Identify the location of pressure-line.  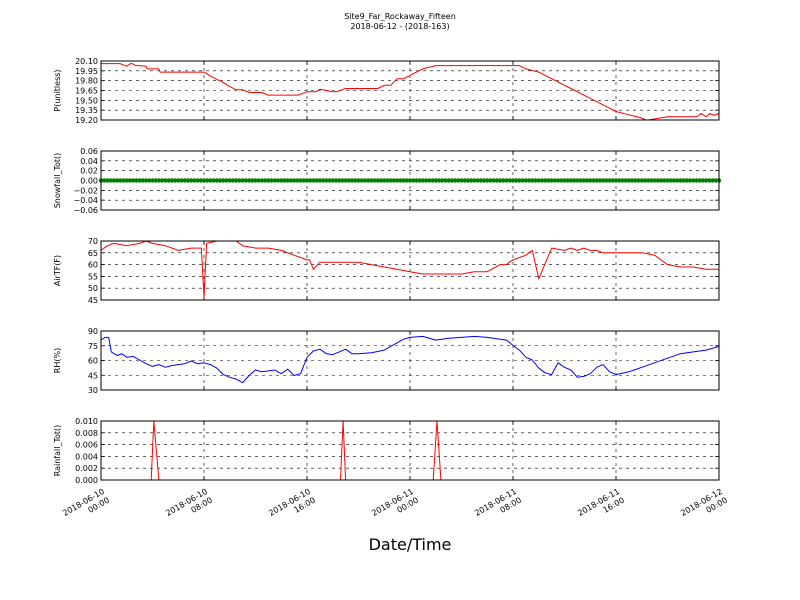
(410, 92).